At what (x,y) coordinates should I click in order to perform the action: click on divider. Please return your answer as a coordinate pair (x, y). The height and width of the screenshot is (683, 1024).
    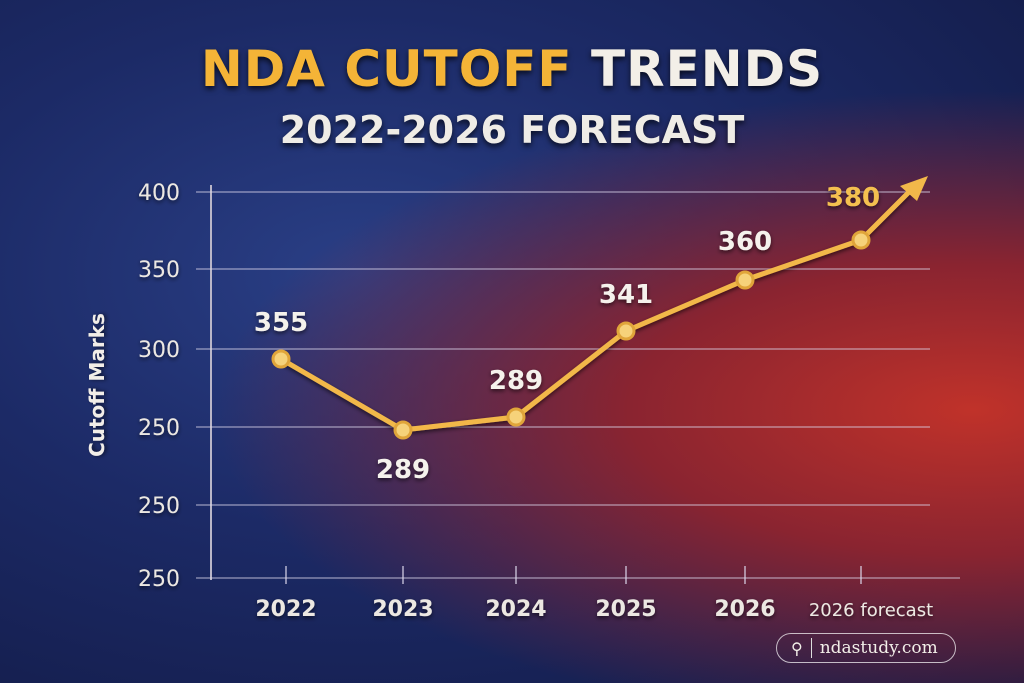
    Looking at the image, I should click on (811, 648).